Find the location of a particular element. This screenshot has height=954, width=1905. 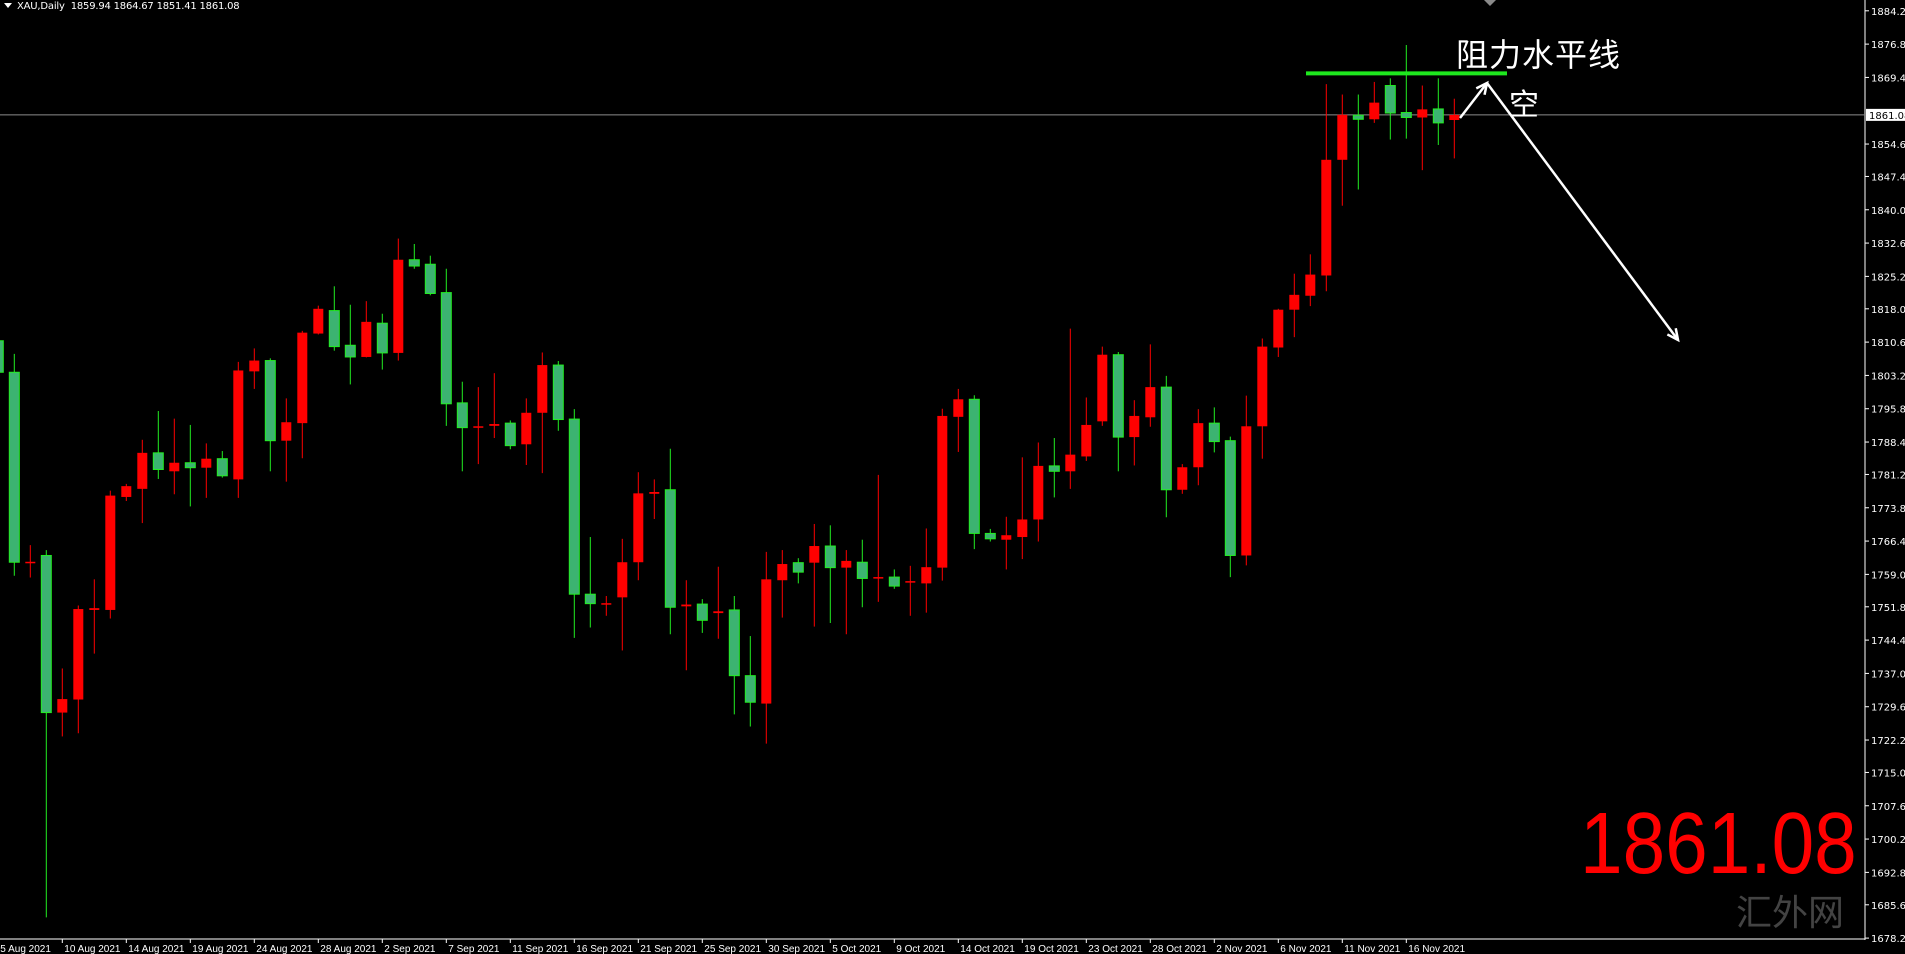

x-tick-label: 19 Oct 2021 is located at coordinates (1051, 949).